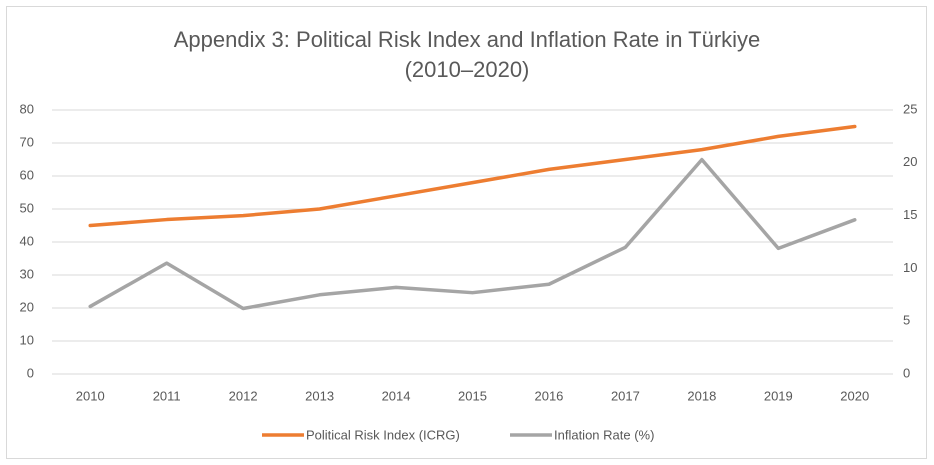  Describe the element at coordinates (625, 395) in the screenshot. I see `x-tick-label: 2017` at that location.